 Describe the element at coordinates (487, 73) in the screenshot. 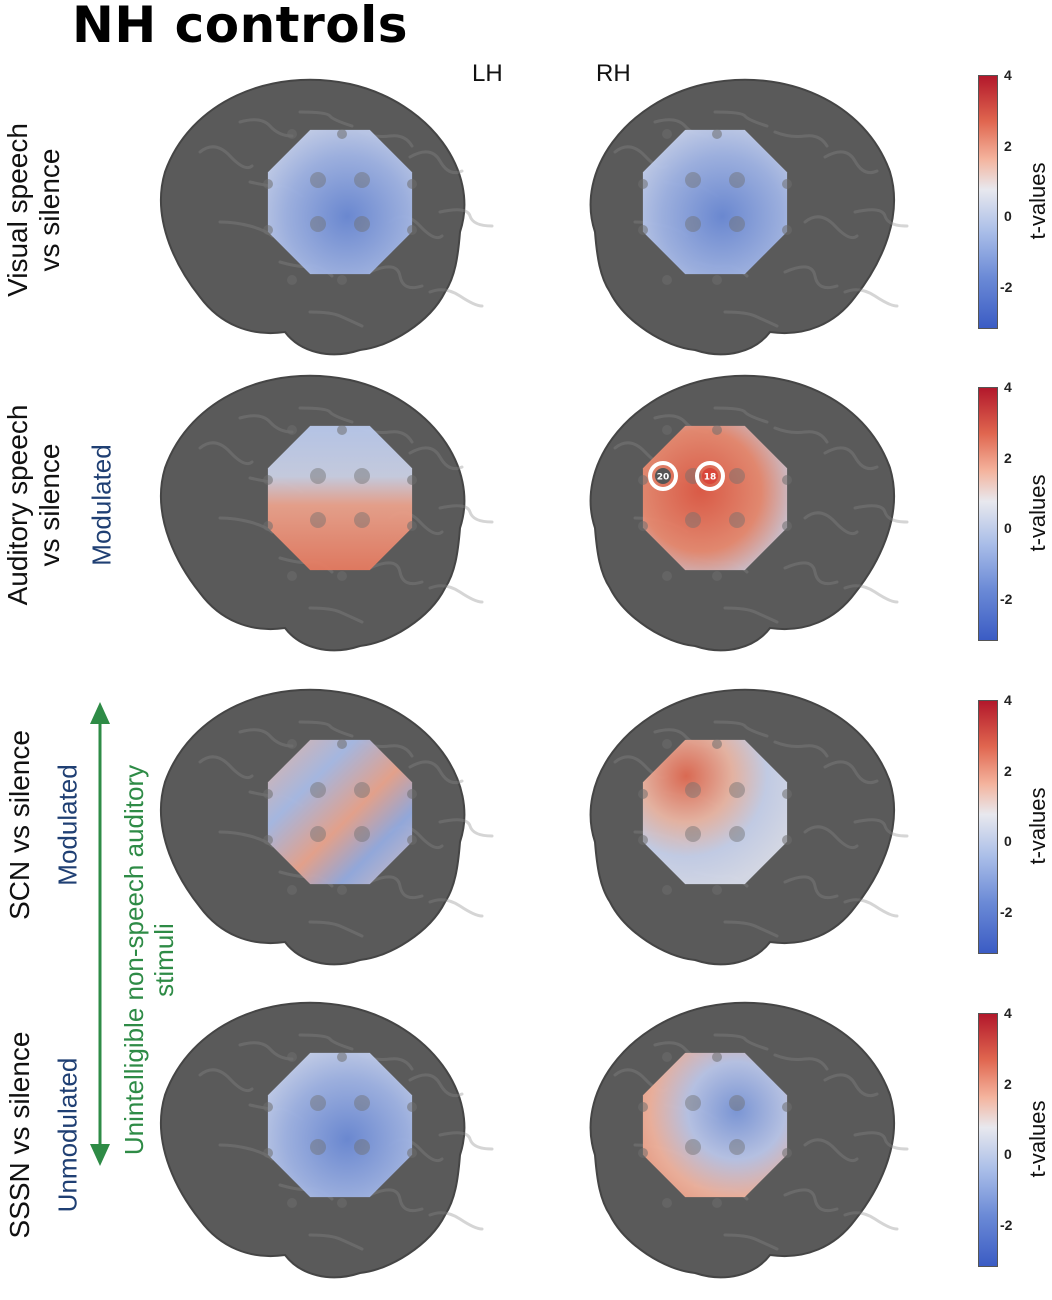

I see `lh-label: LH` at that location.